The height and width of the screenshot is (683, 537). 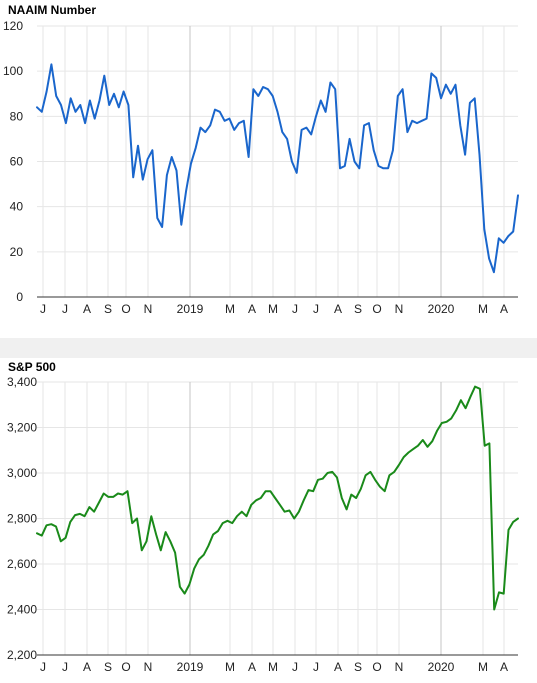 I want to click on y-tick-label: 2,400, so click(x=22, y=610).